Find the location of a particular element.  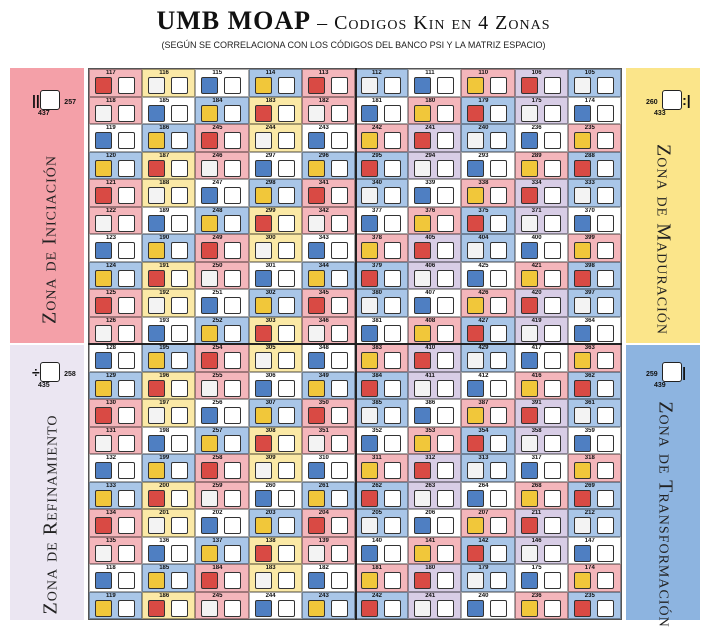

kin-cell: 378 is located at coordinates (382, 248).